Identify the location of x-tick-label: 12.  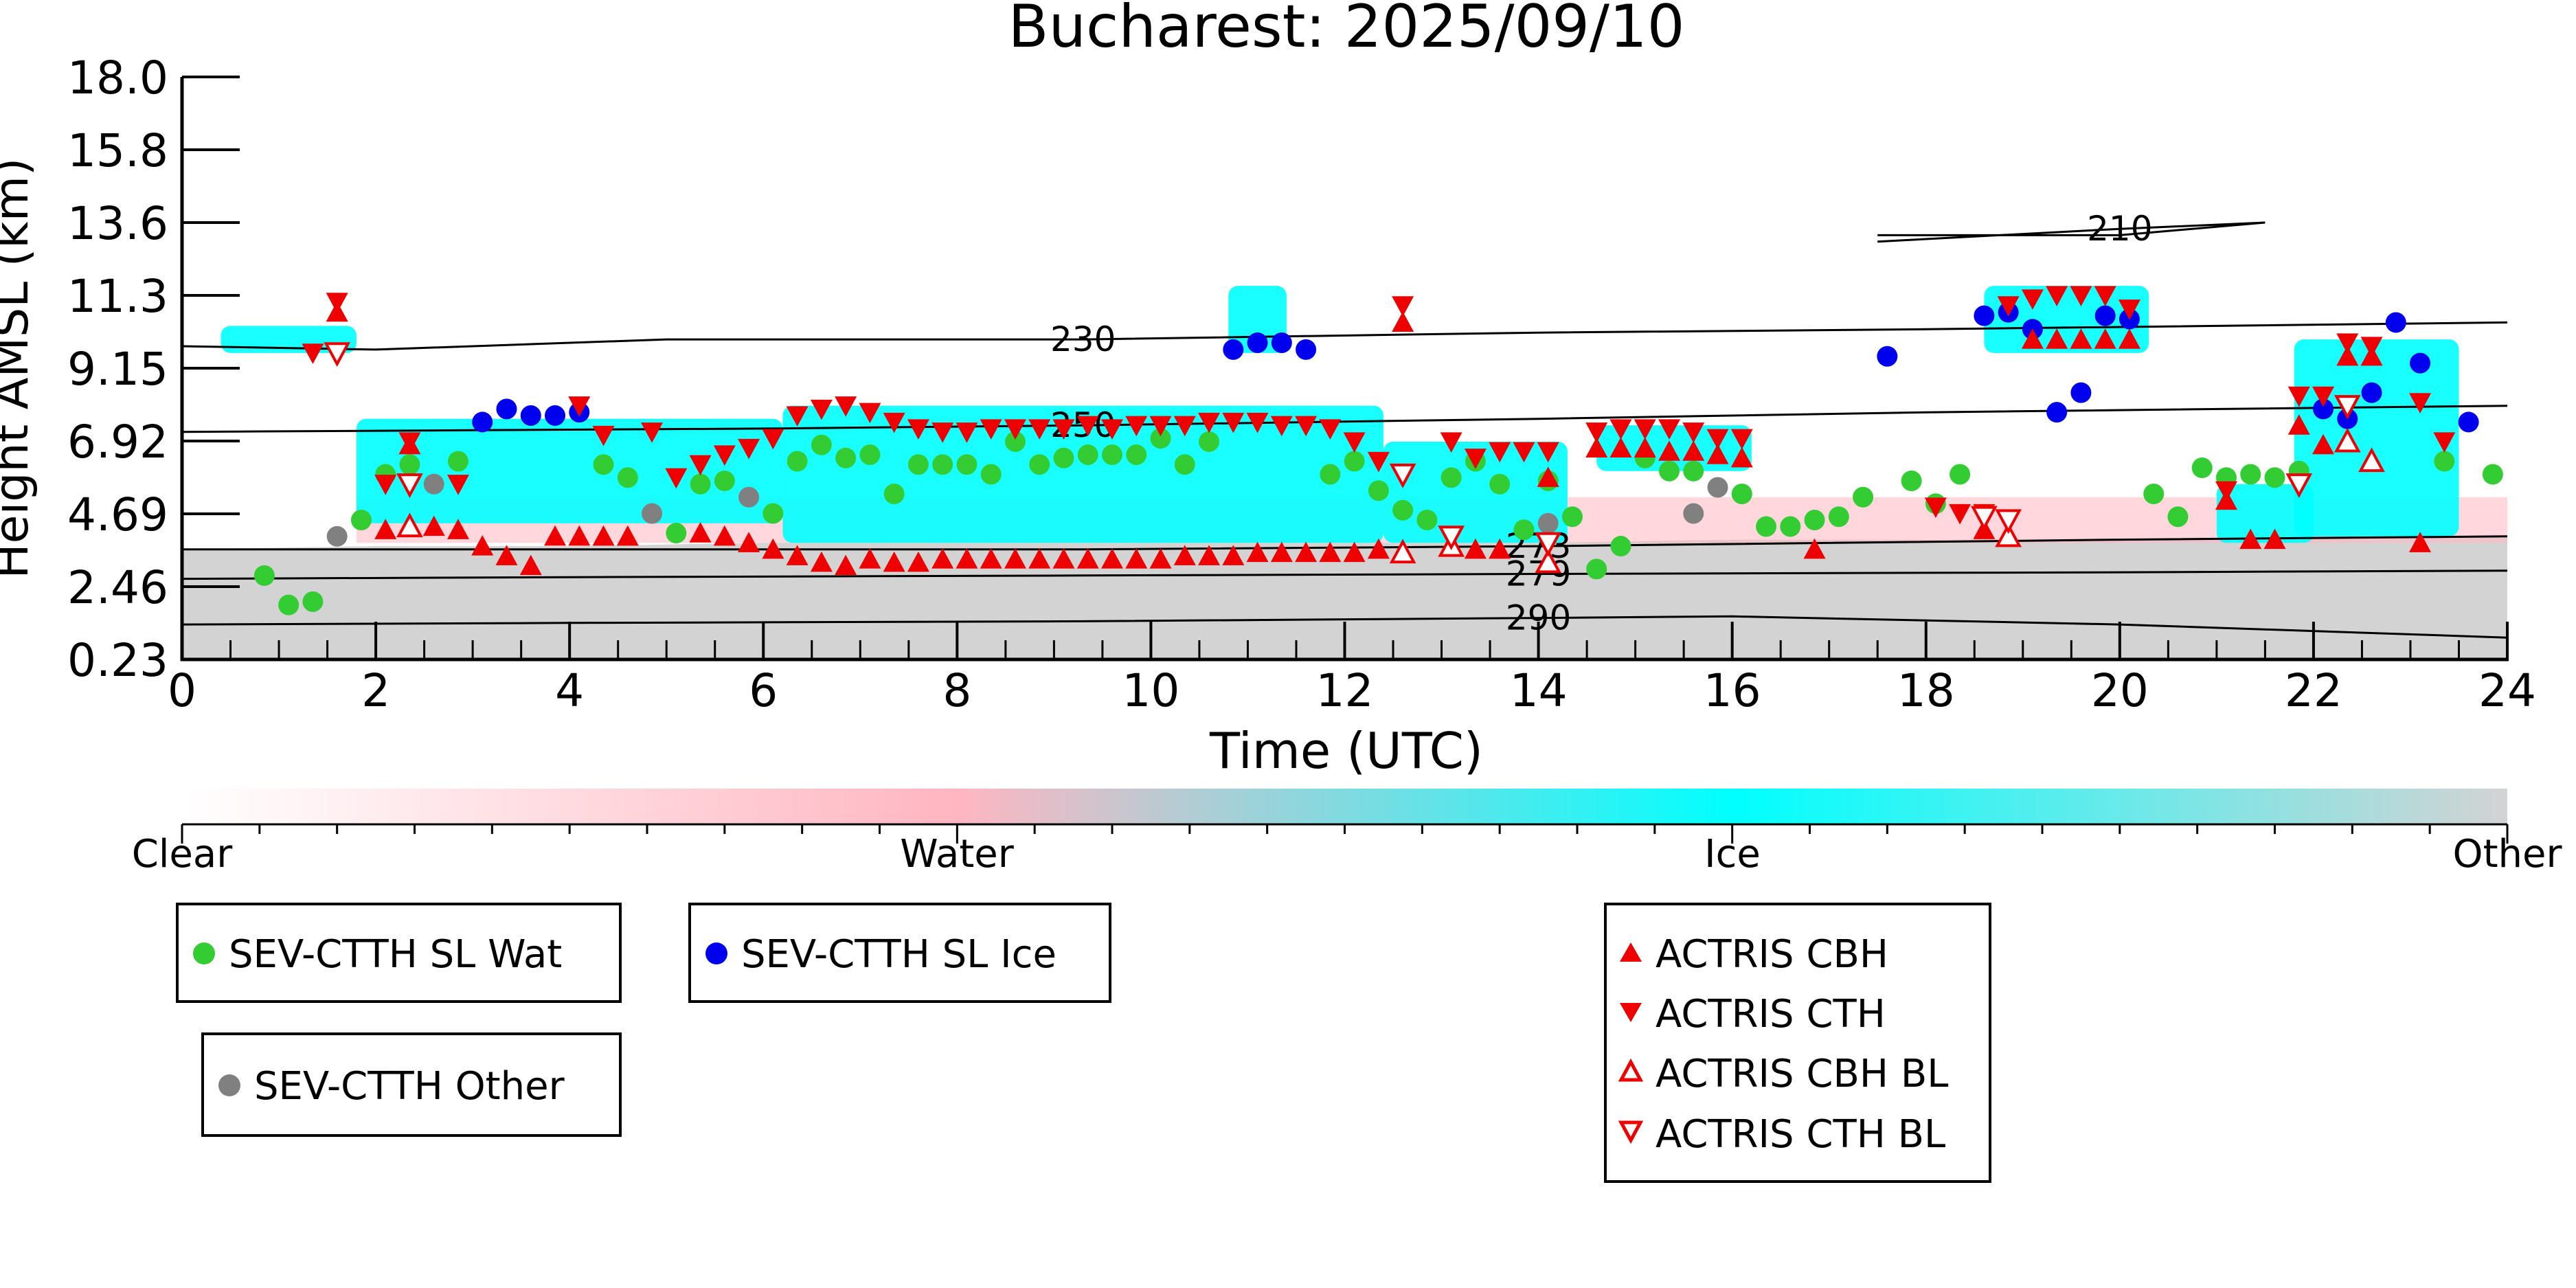
(1345, 690).